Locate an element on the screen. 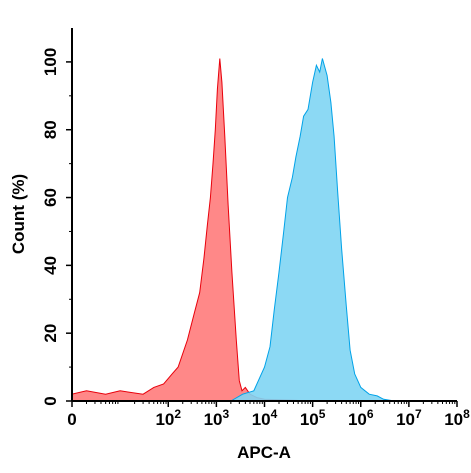 Image resolution: width=471 pixels, height=473 pixels. x-tick-label: 10² is located at coordinates (168, 418).